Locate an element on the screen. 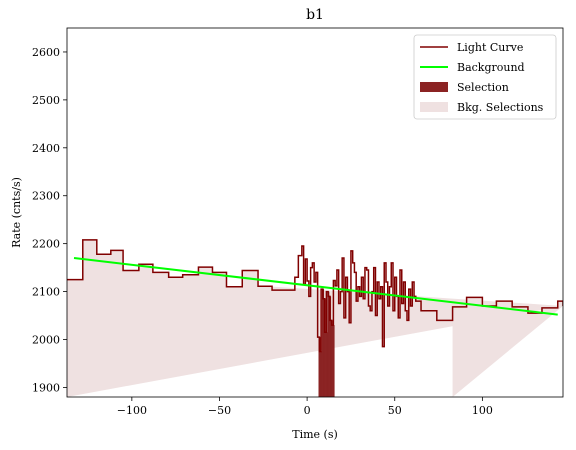 Image resolution: width=576 pixels, height=450 pixels. legend-swatch-selection is located at coordinates (434, 87).